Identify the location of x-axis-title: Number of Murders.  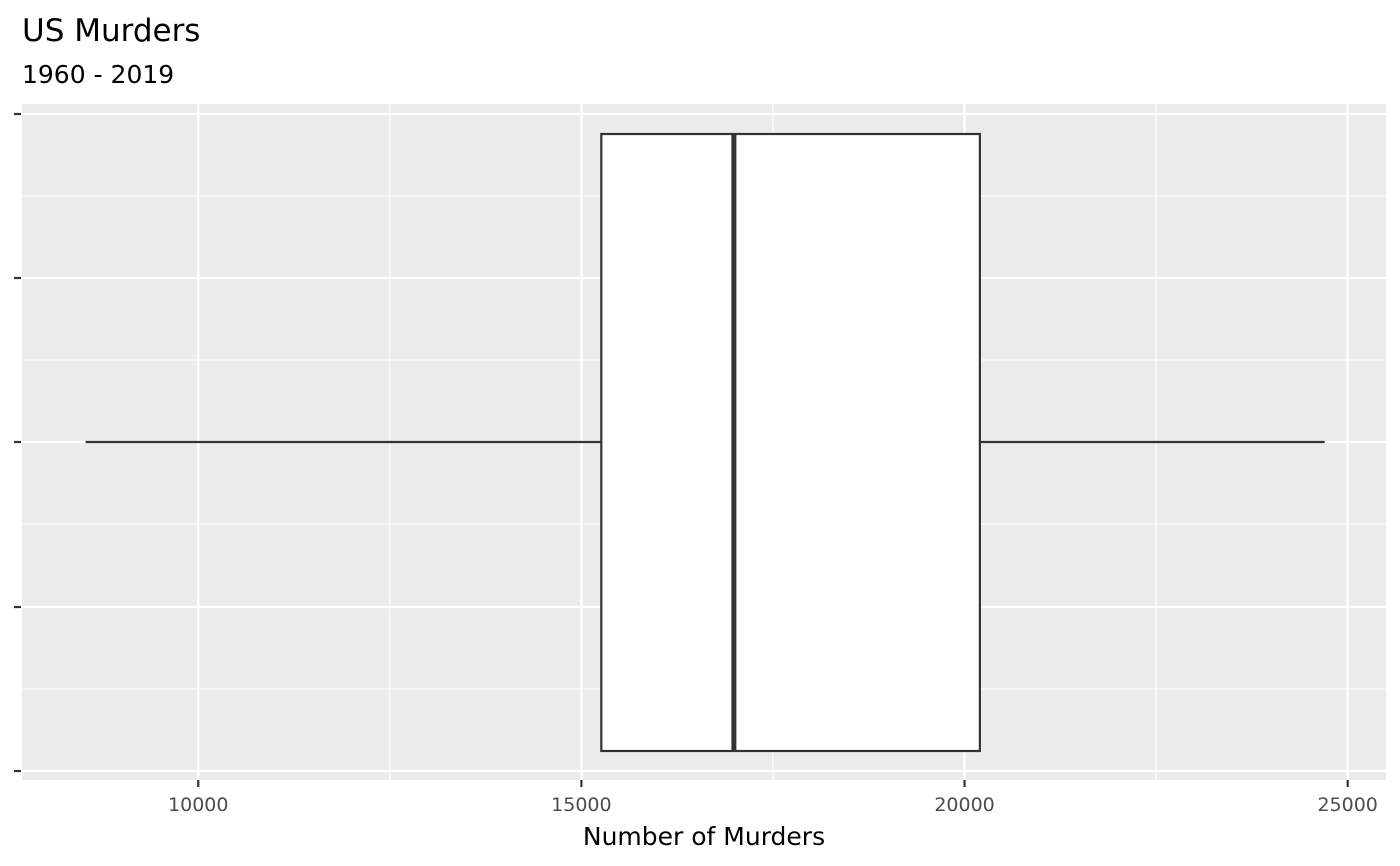
(704, 836).